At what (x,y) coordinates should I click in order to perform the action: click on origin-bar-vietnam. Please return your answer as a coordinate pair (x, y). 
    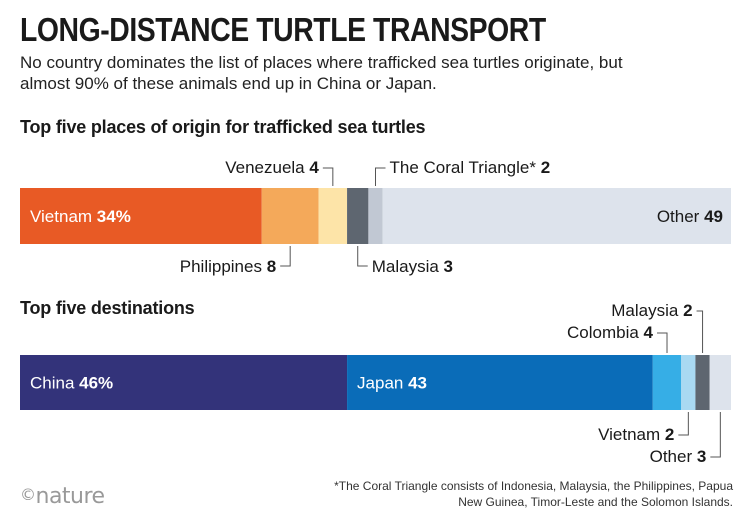
    Looking at the image, I should click on (141, 216).